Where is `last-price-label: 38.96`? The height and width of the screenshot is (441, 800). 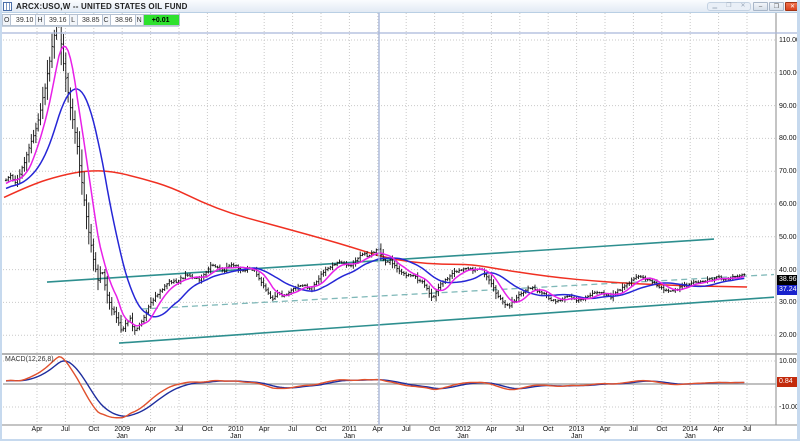
last-price-label: 38.96 is located at coordinates (787, 280).